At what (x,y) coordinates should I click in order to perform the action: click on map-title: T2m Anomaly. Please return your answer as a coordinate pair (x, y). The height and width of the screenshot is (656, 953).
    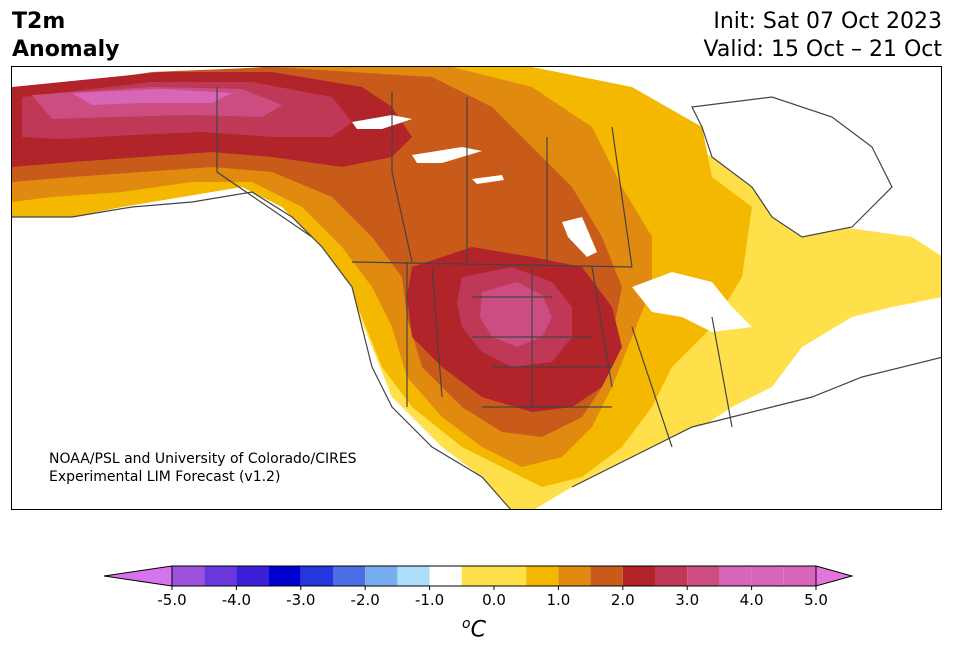
    Looking at the image, I should click on (65, 36).